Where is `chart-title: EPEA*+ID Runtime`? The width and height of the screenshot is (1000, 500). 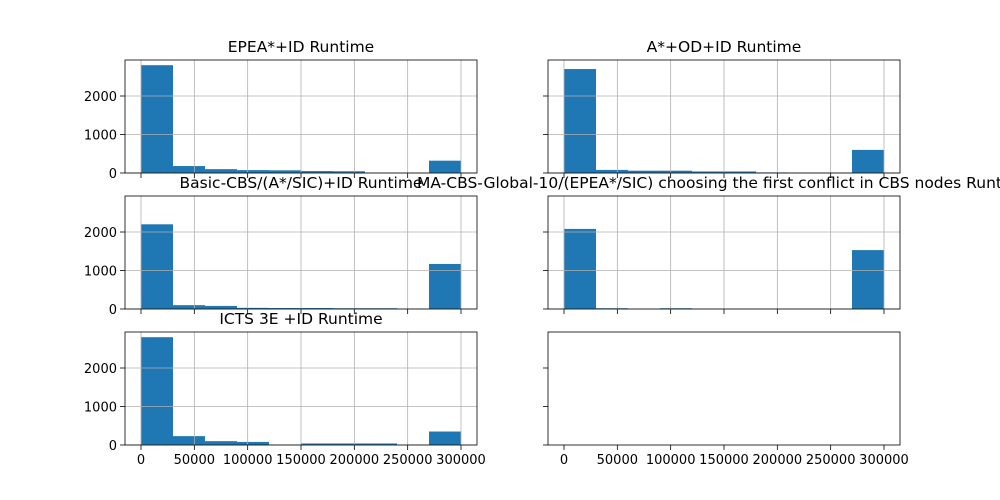
chart-title: EPEA*+ID Runtime is located at coordinates (301, 47).